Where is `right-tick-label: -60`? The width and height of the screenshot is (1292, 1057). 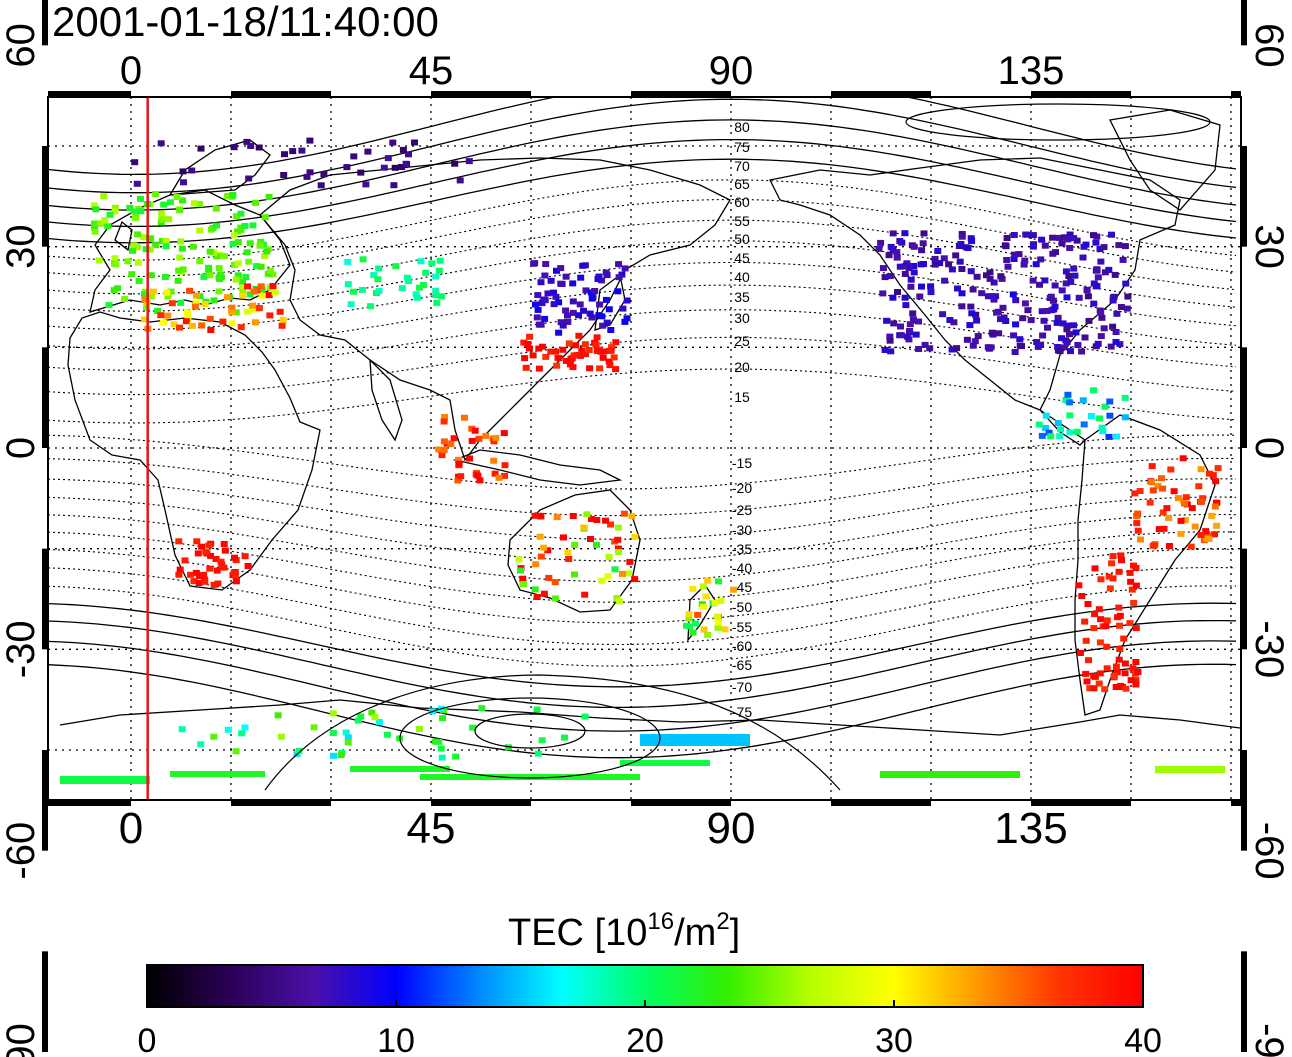
right-tick-label: -60 is located at coordinates (1269, 851).